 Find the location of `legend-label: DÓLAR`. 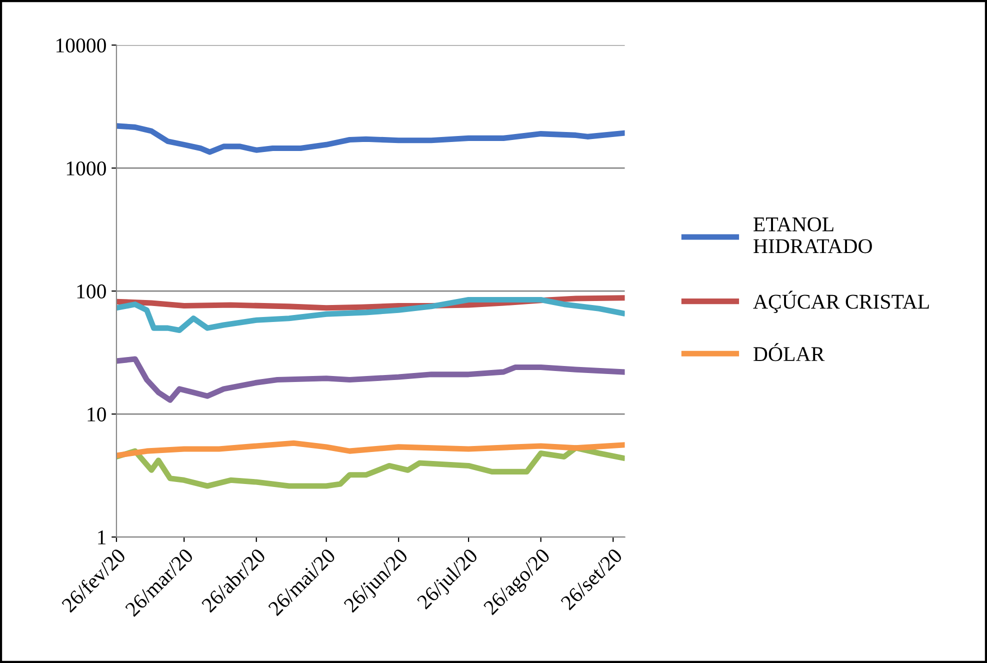

legend-label: DÓLAR is located at coordinates (789, 352).